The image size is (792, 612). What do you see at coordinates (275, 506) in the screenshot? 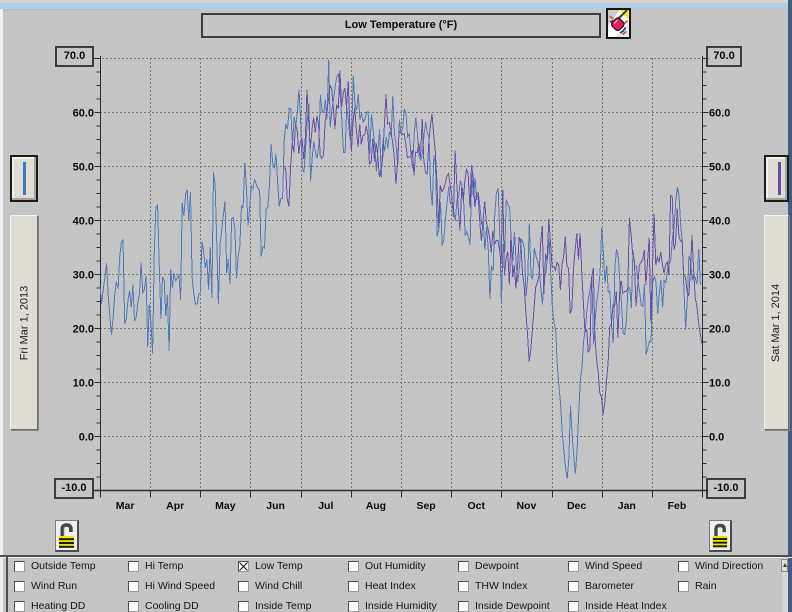
I see `svg-text: Jun` at bounding box center [275, 506].